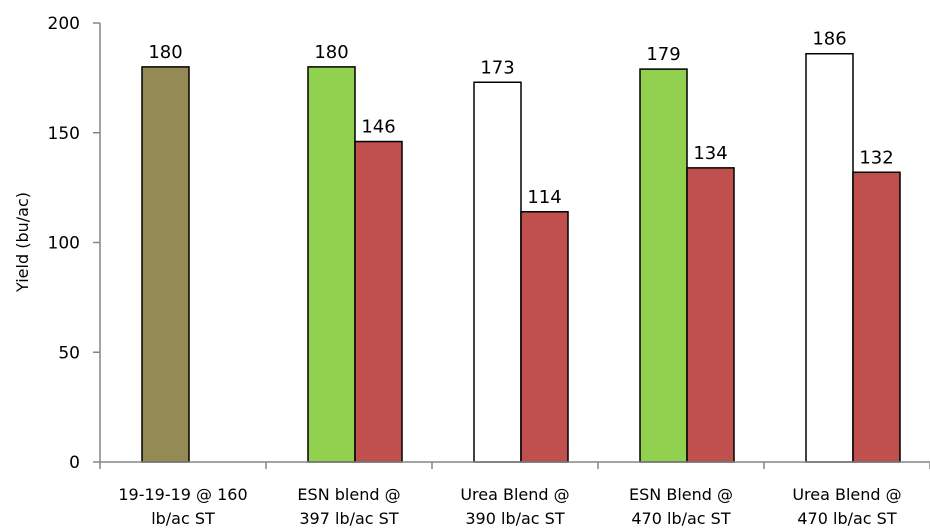  Describe the element at coordinates (378, 127) in the screenshot. I see `data-label: 146` at that location.